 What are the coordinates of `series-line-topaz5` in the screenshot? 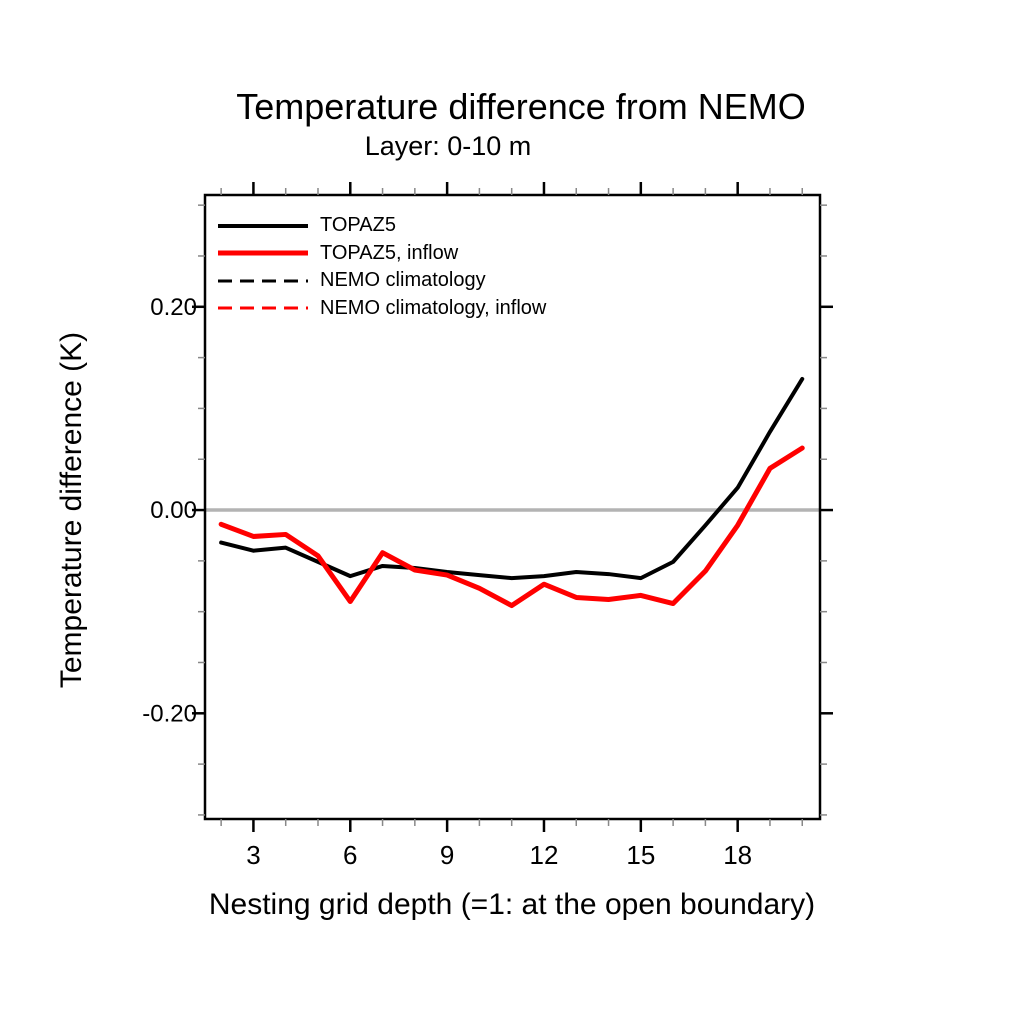 It's located at (512, 478).